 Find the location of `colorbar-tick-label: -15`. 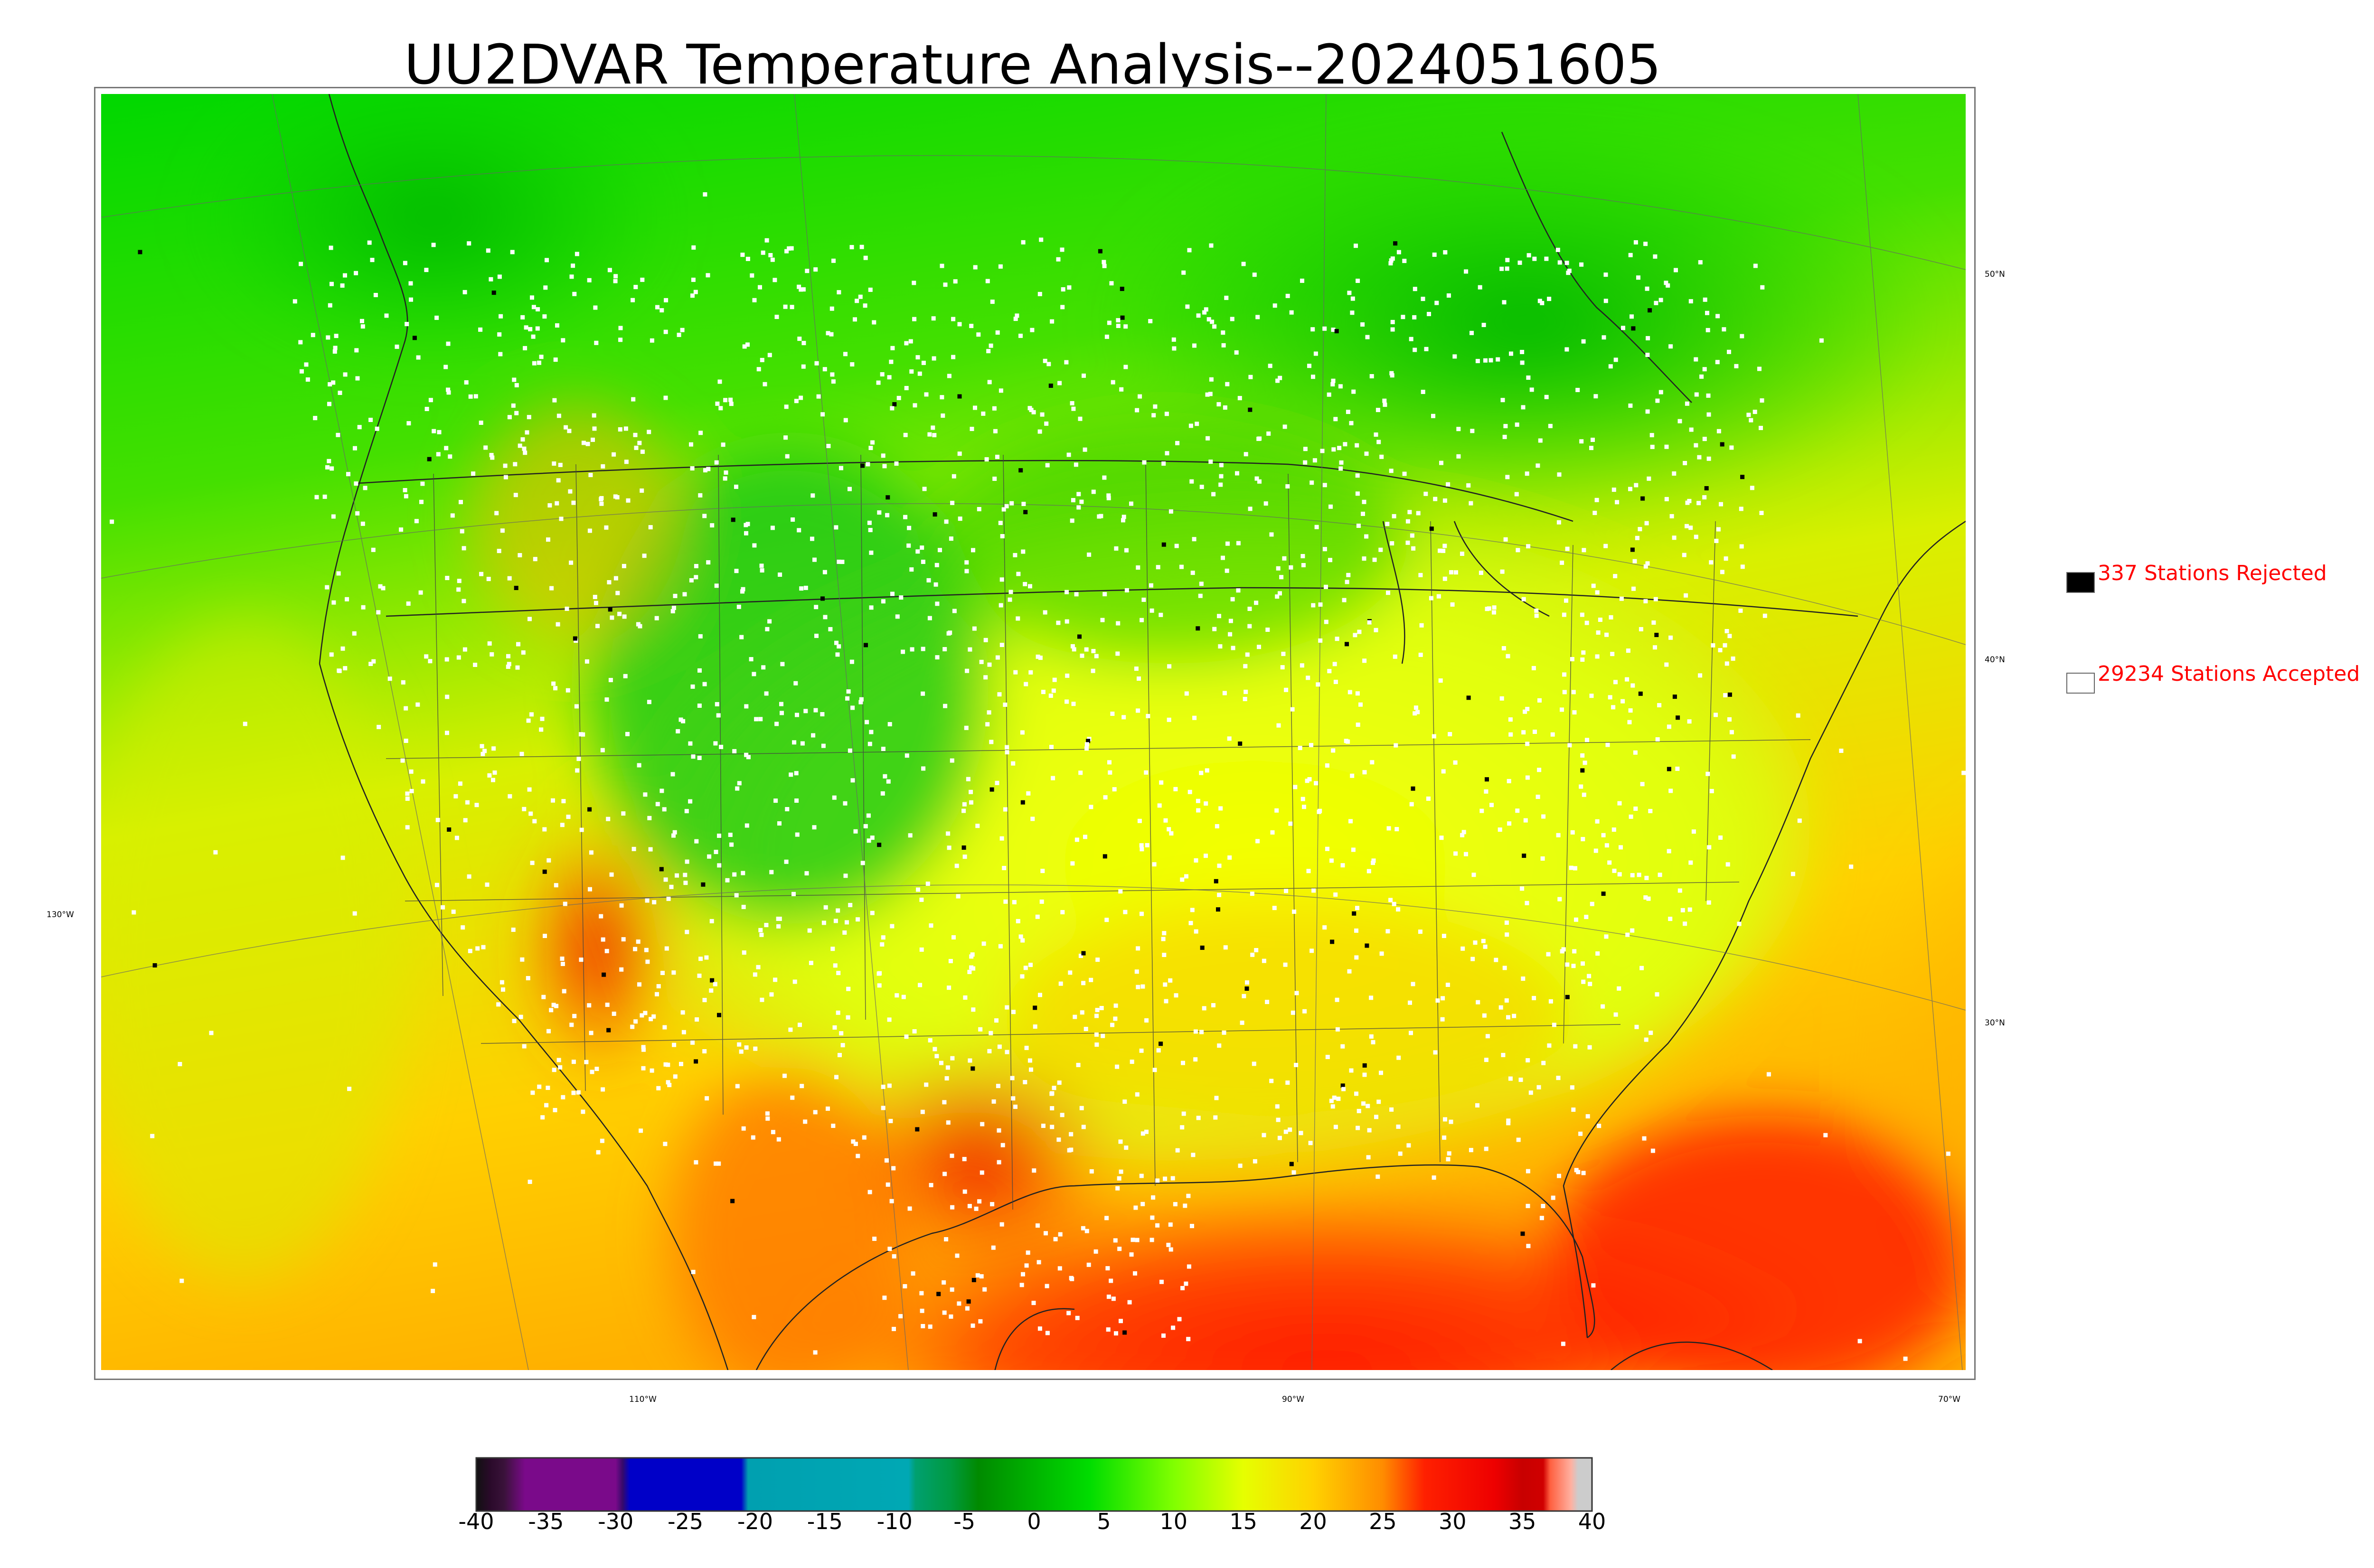

colorbar-tick-label: -15 is located at coordinates (825, 1521).